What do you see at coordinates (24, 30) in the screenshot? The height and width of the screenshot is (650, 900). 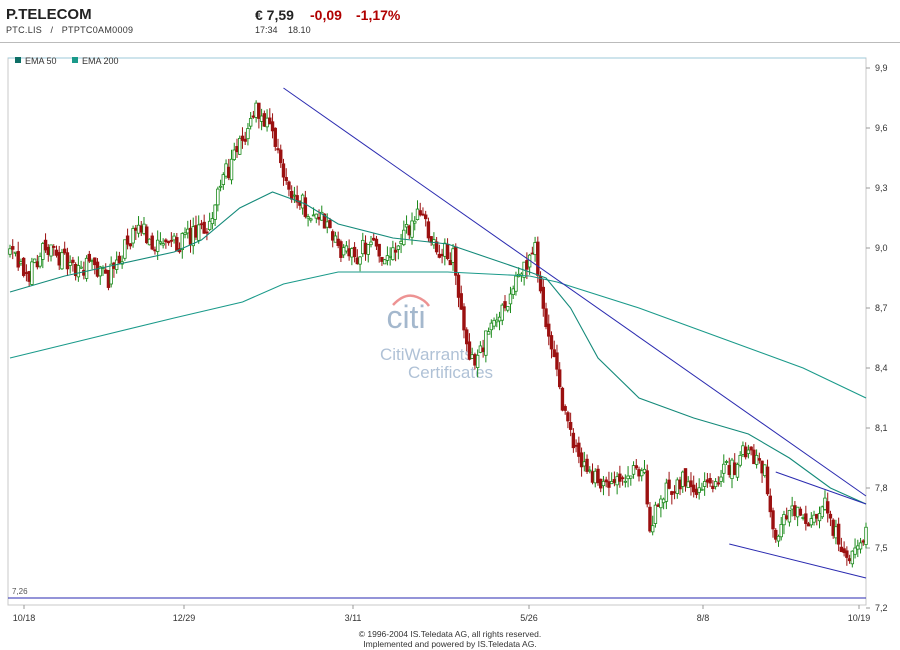 I see `ticker: PTC.LIS` at bounding box center [24, 30].